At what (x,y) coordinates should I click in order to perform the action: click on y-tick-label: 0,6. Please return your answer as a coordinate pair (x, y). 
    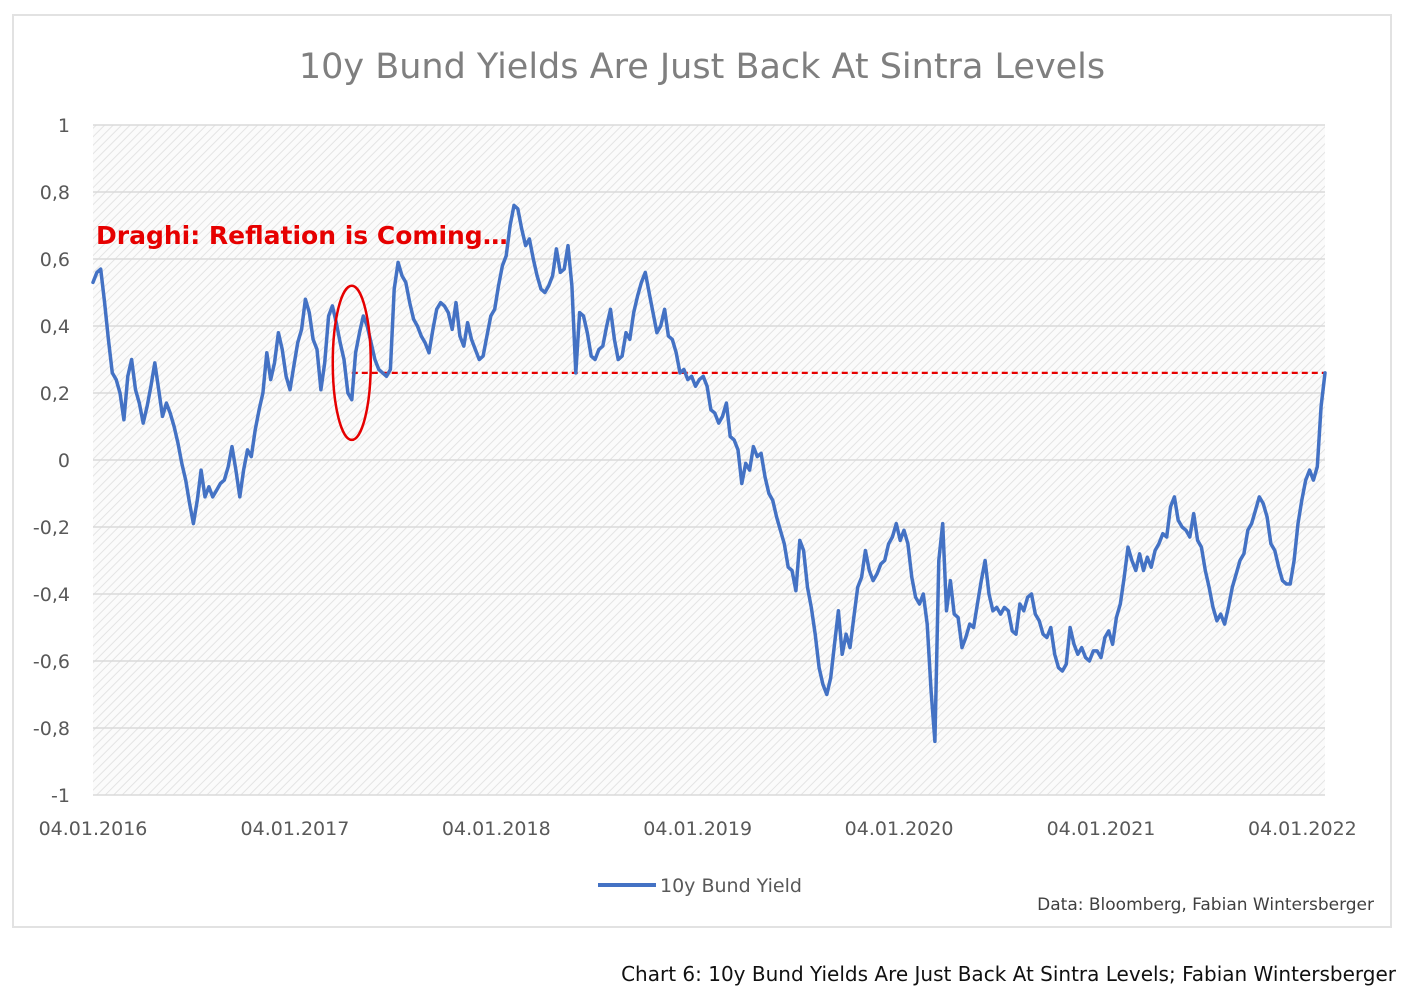
    Looking at the image, I should click on (55, 260).